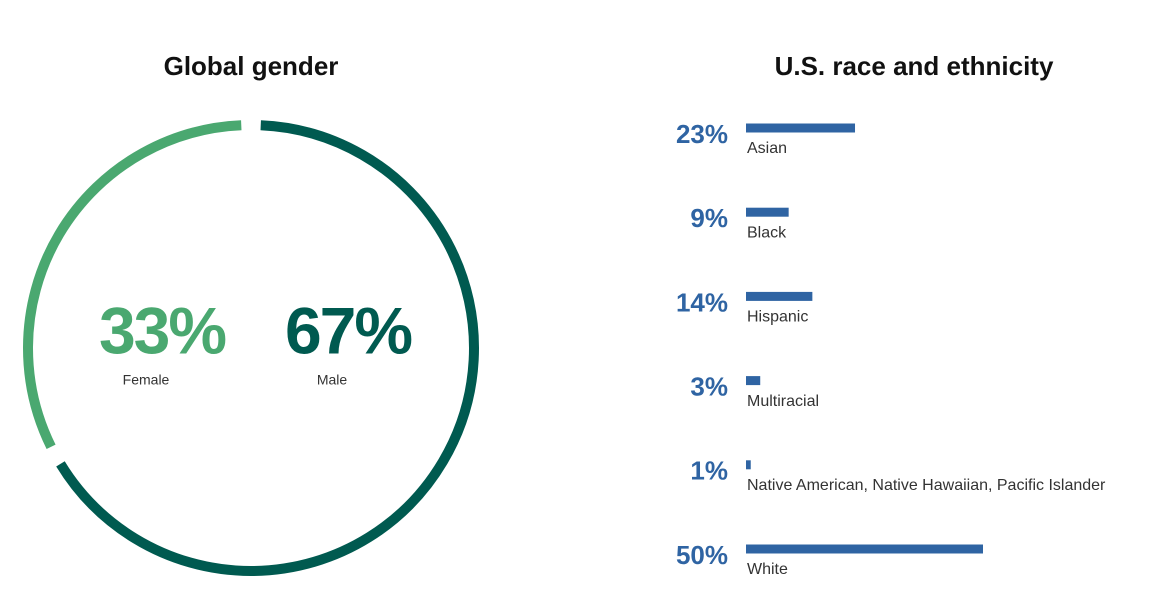 The height and width of the screenshot is (611, 1175). I want to click on category-label: Black, so click(767, 232).